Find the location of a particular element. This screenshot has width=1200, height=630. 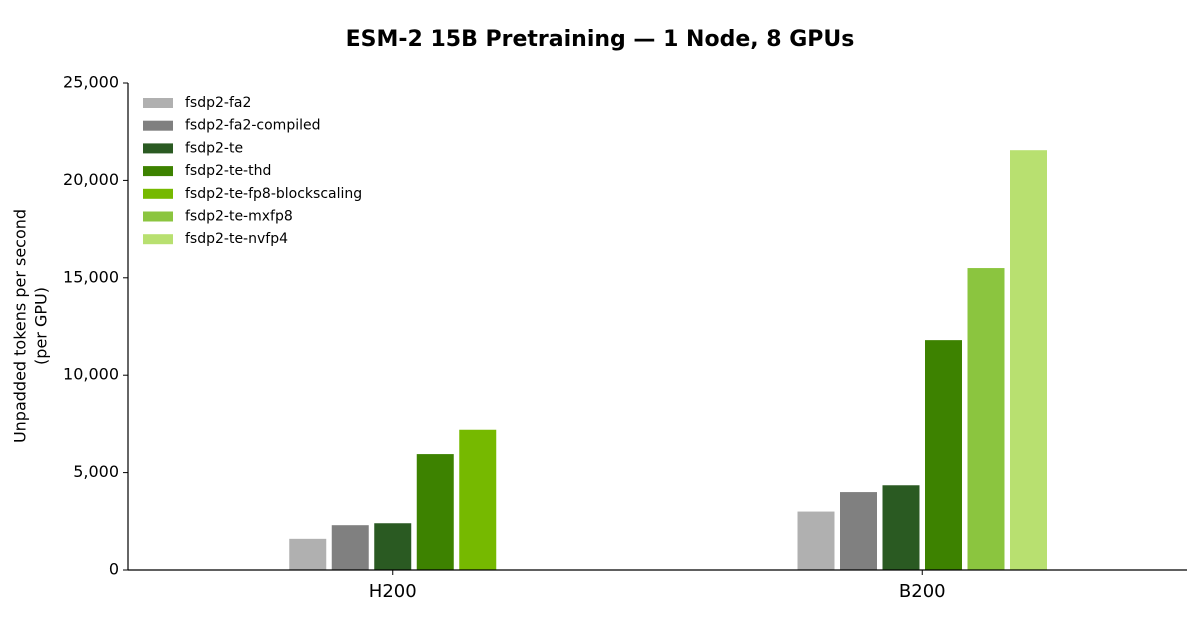

y-tick-label: 5,000 is located at coordinates (96, 471).